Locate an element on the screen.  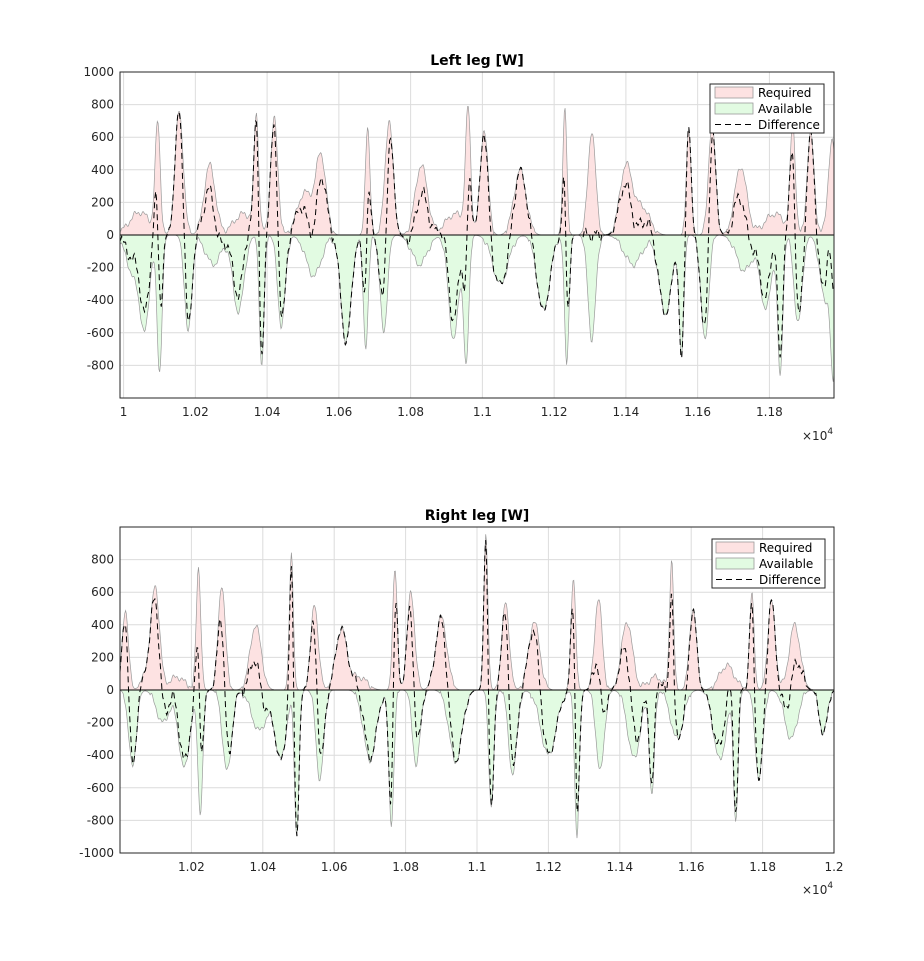
x-tick-labels: 1 1.02 1.04 1.06 1.08 1.1 1.12 1.14 1.16 1.18 is located at coordinates (451, 412).